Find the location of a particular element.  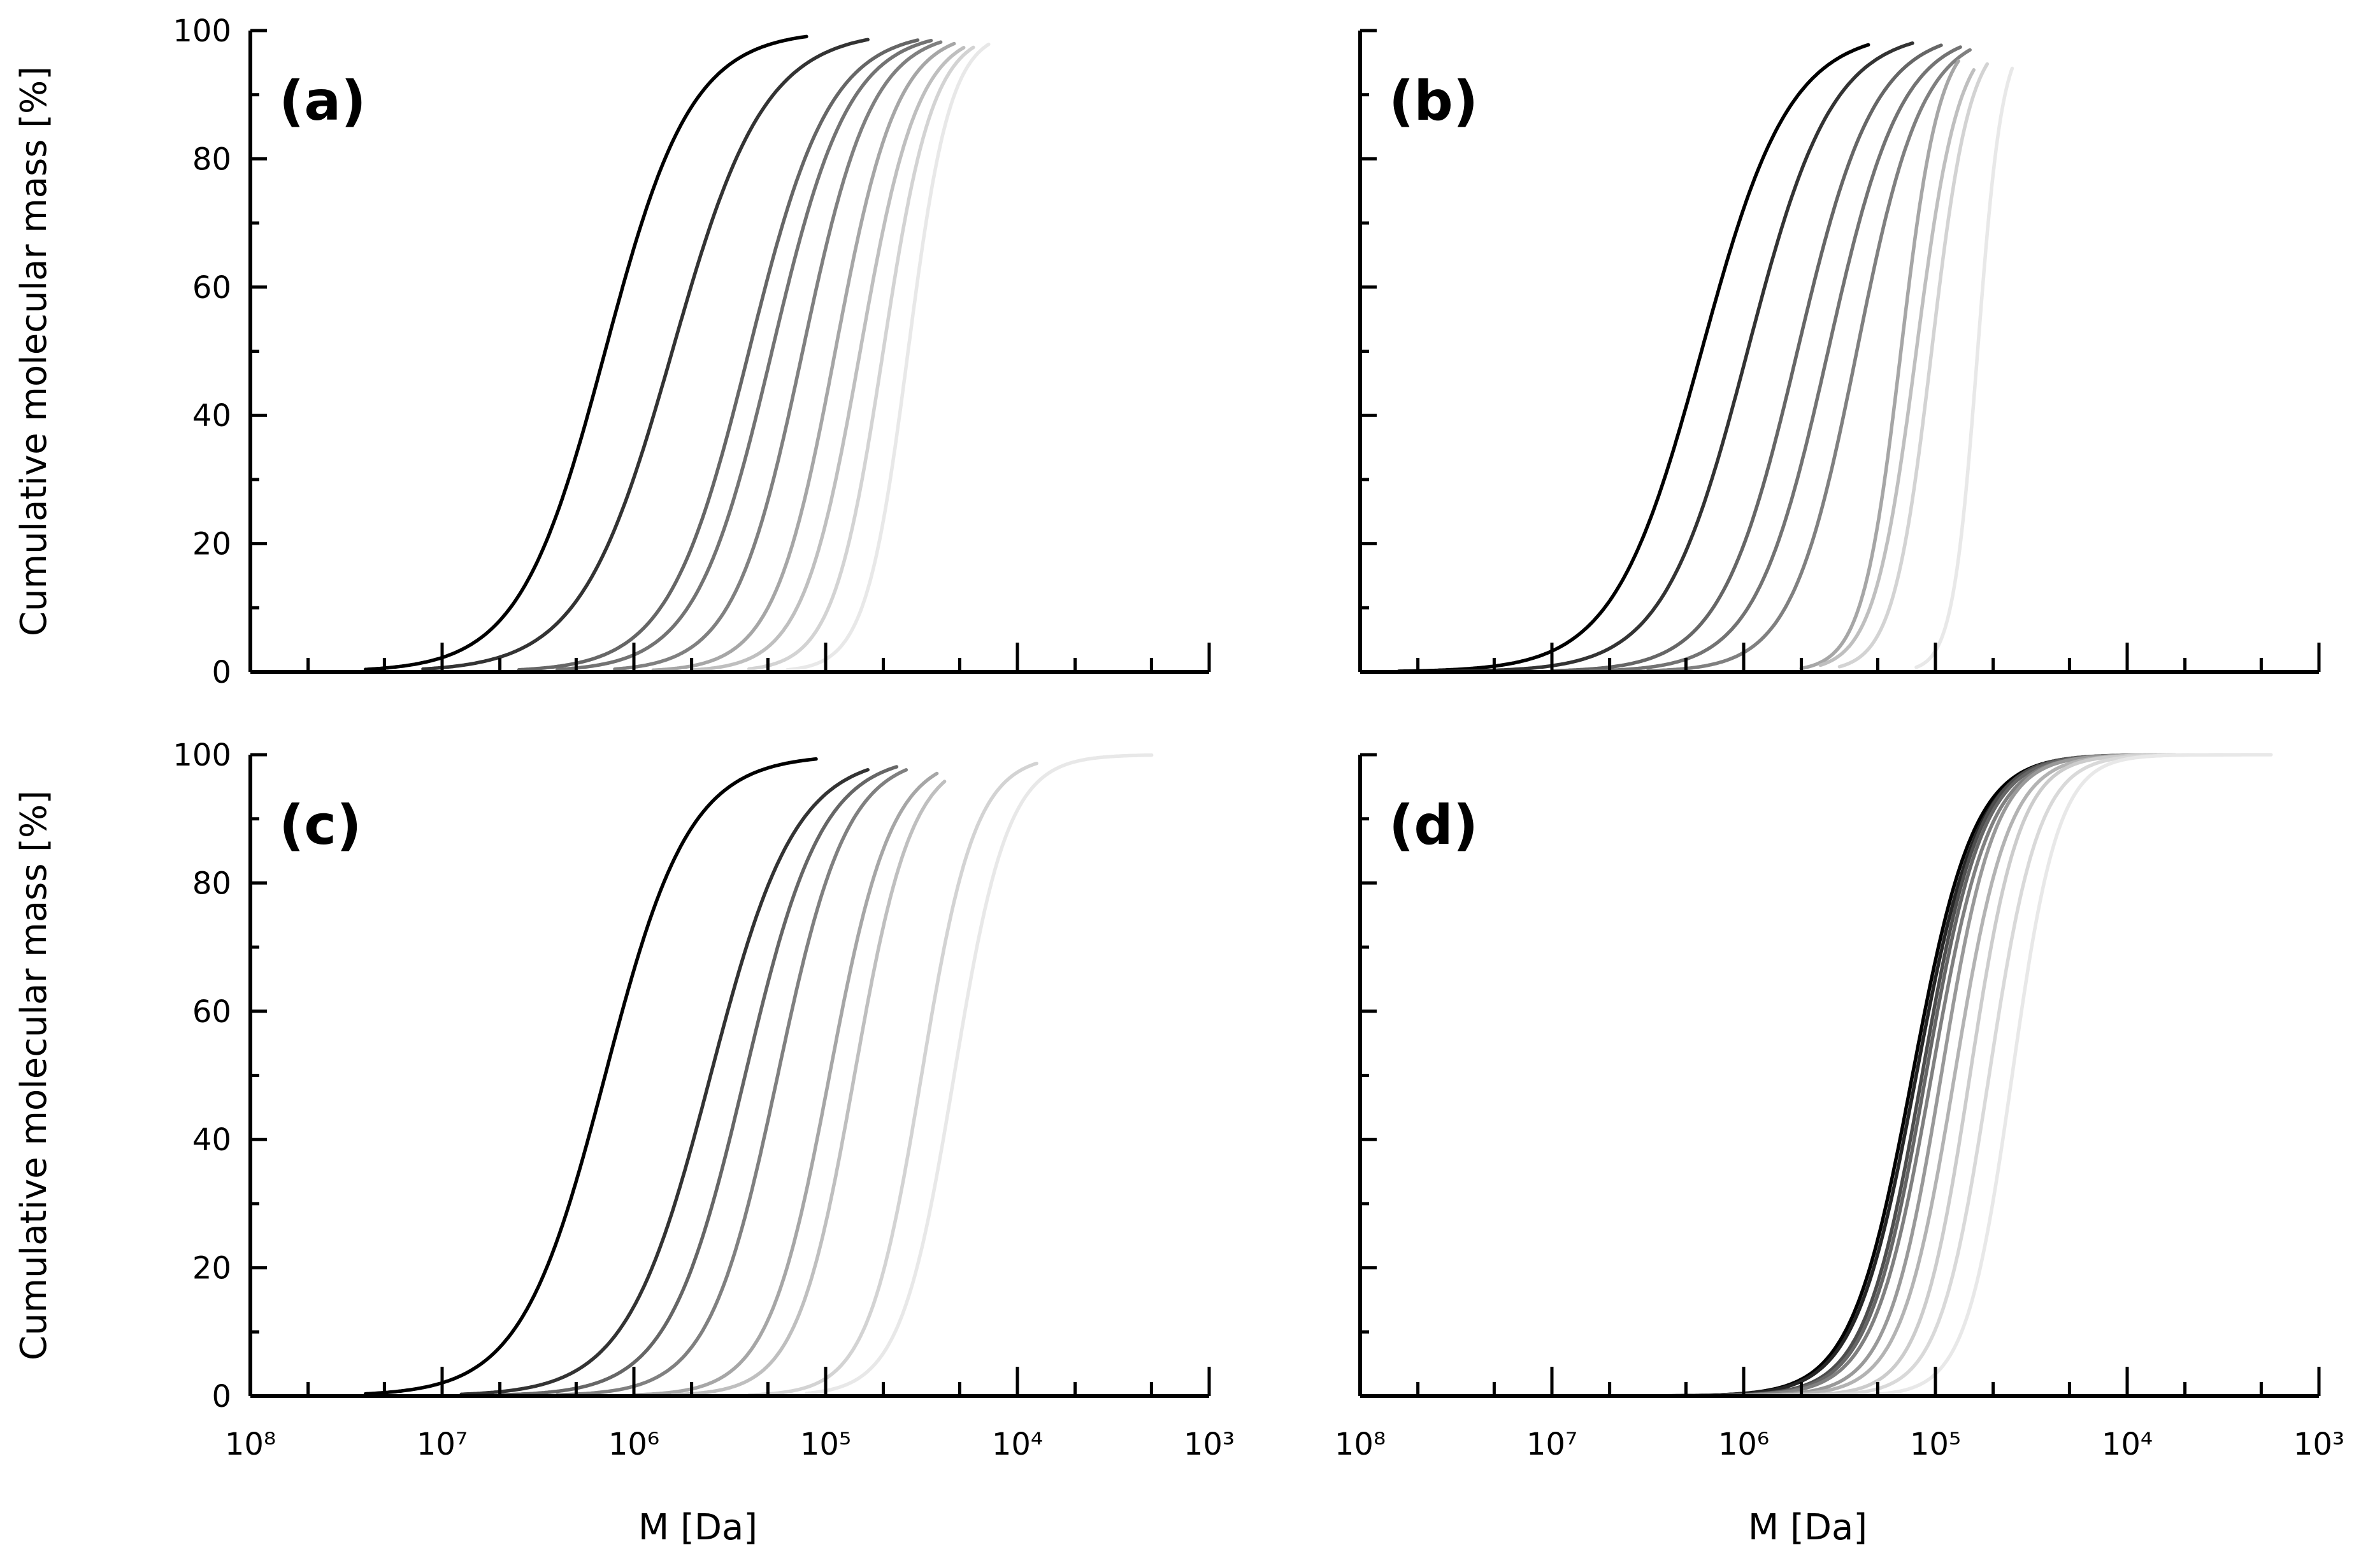

panel-label: (b) is located at coordinates (1433, 101).